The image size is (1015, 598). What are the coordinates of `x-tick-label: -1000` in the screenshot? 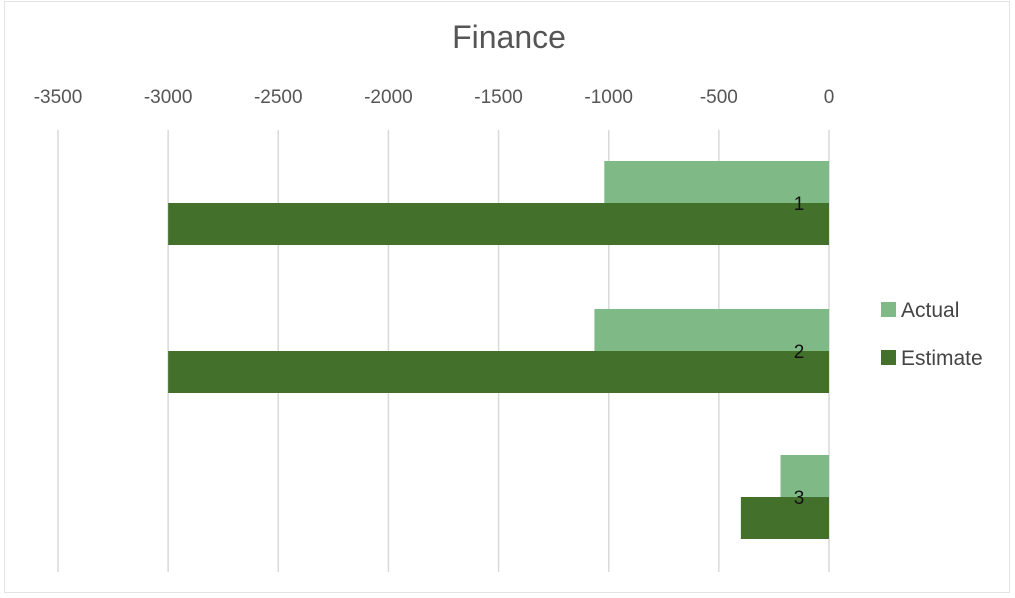 It's located at (608, 97).